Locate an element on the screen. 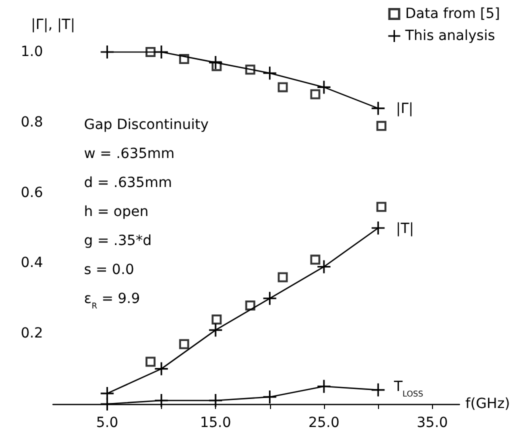 The width and height of the screenshot is (513, 439). annotation: |T| is located at coordinates (405, 229).